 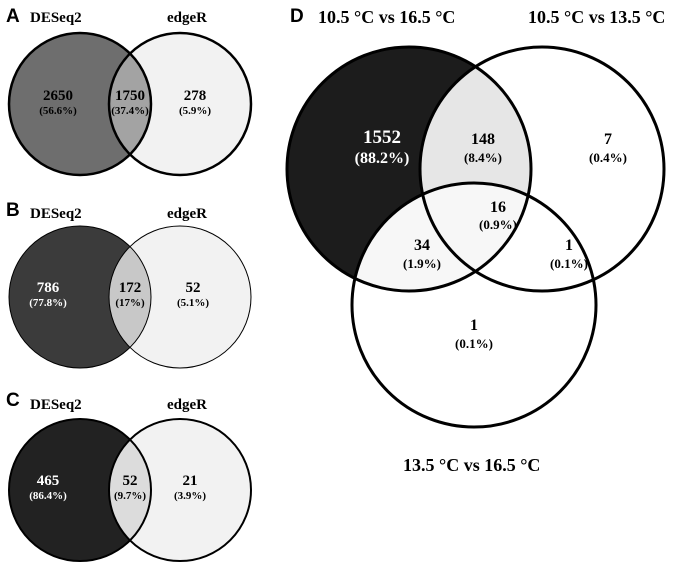 I want to click on panel-d-a-only-count: 1552, so click(x=382, y=137).